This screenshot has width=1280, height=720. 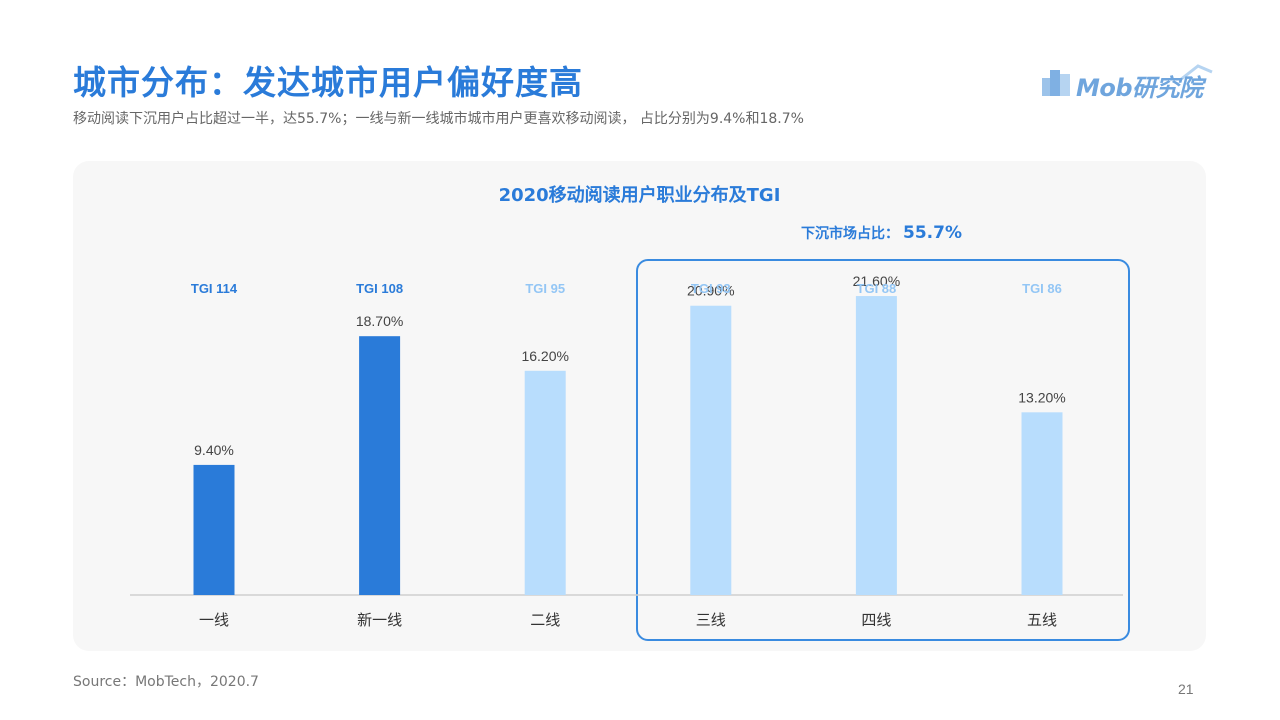 What do you see at coordinates (545, 620) in the screenshot?
I see `category-label-3: 二线` at bounding box center [545, 620].